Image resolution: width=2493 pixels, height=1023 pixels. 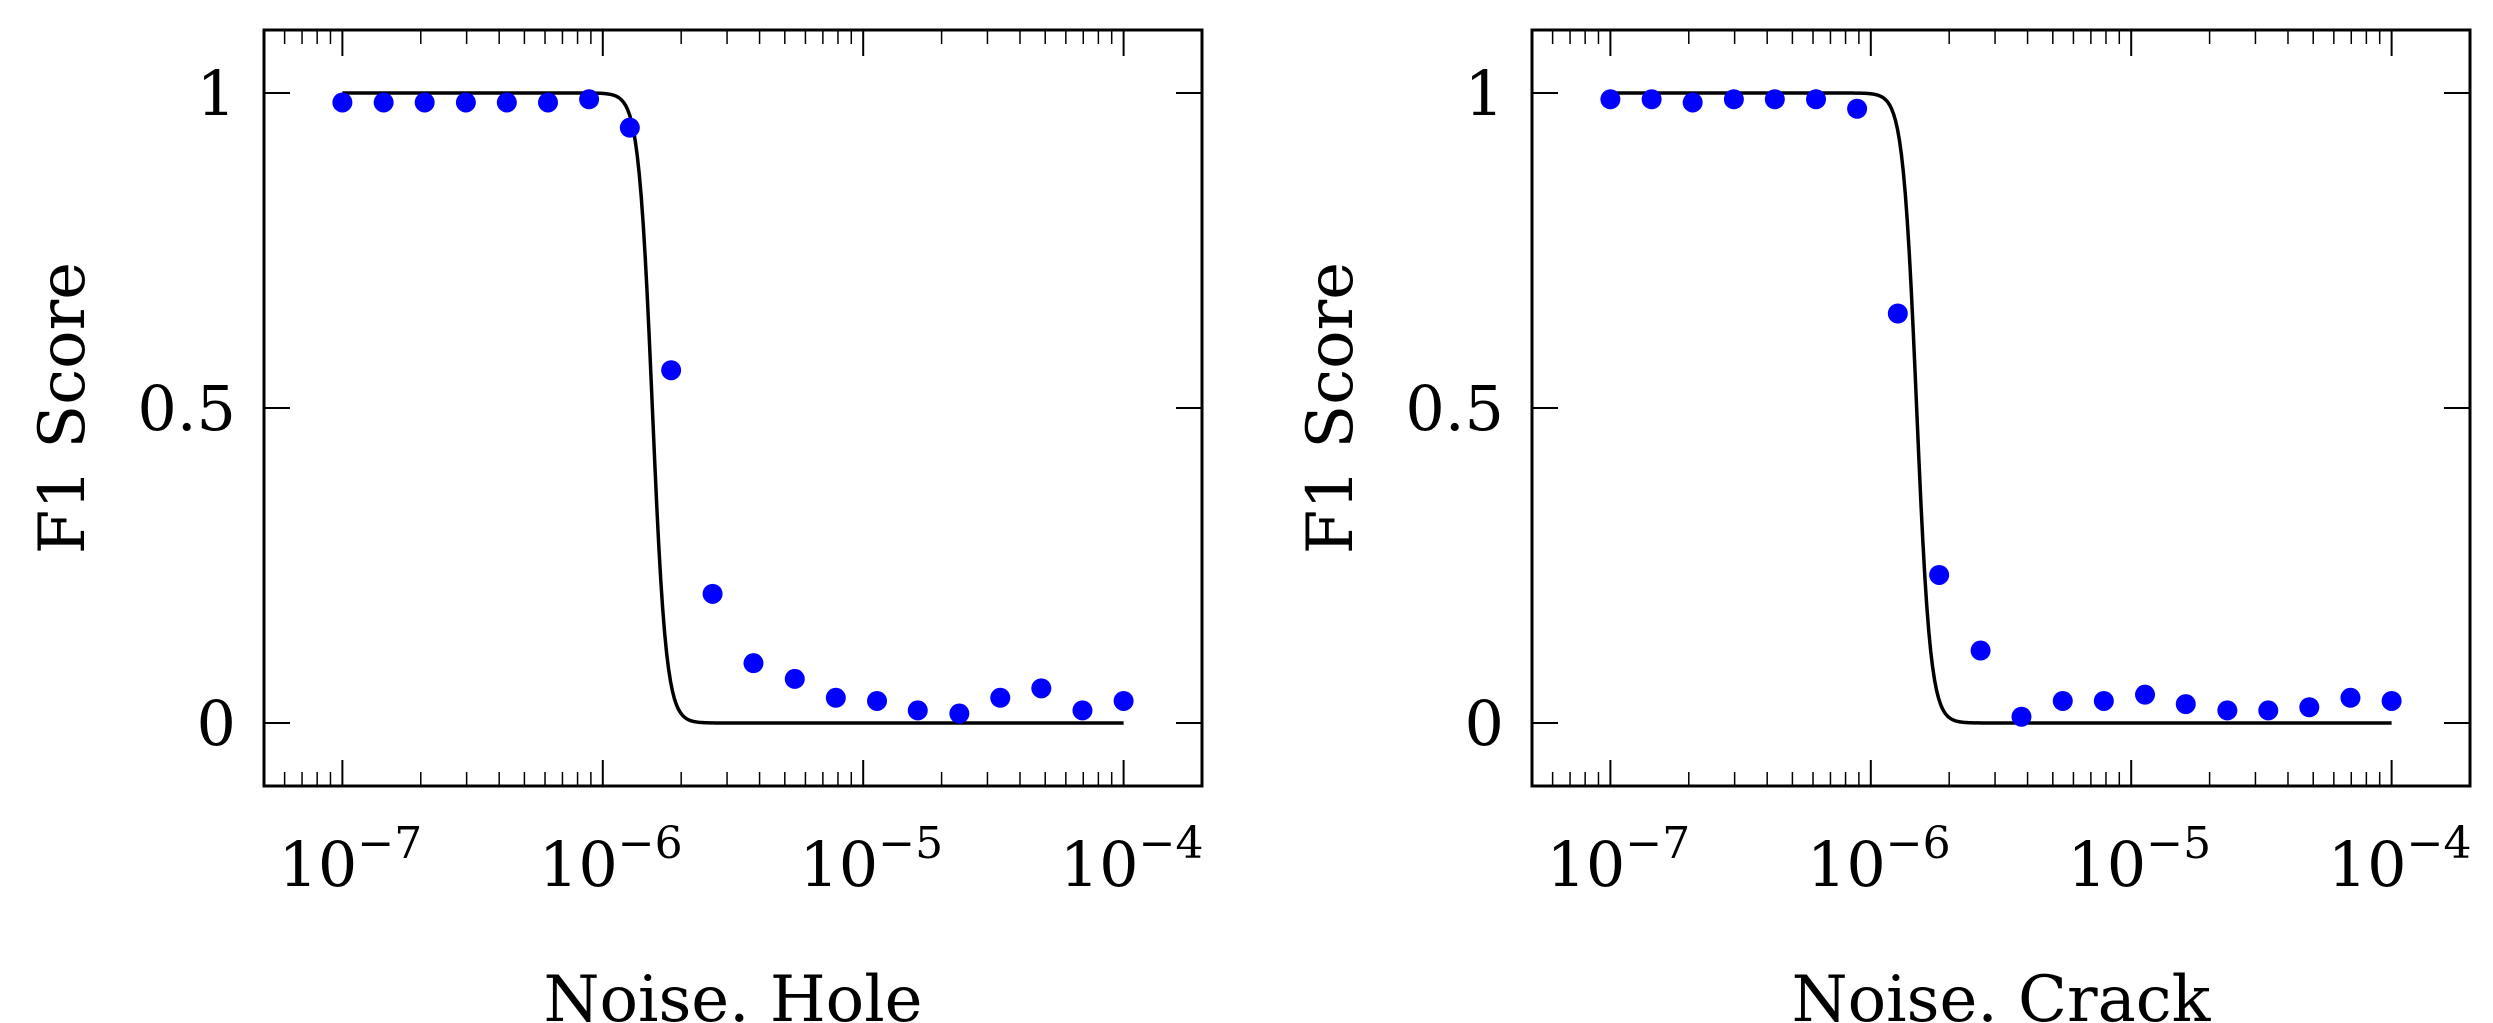 I want to click on x-axis-title: Noise. Hole, so click(x=732, y=993).